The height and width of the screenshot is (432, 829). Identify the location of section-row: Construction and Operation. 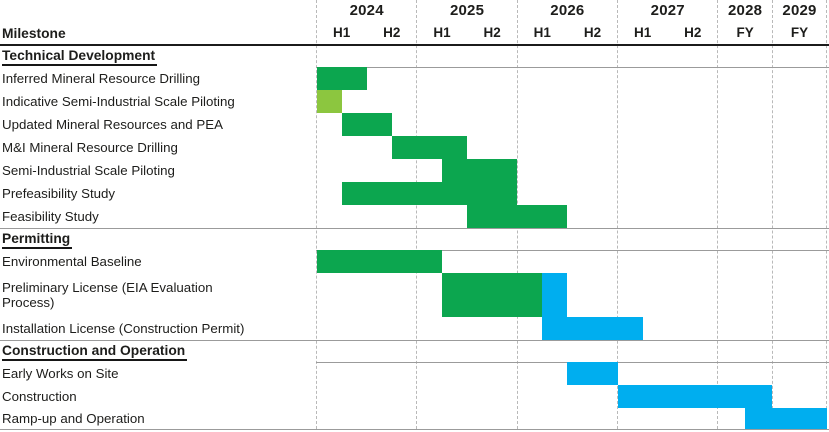
(95, 350).